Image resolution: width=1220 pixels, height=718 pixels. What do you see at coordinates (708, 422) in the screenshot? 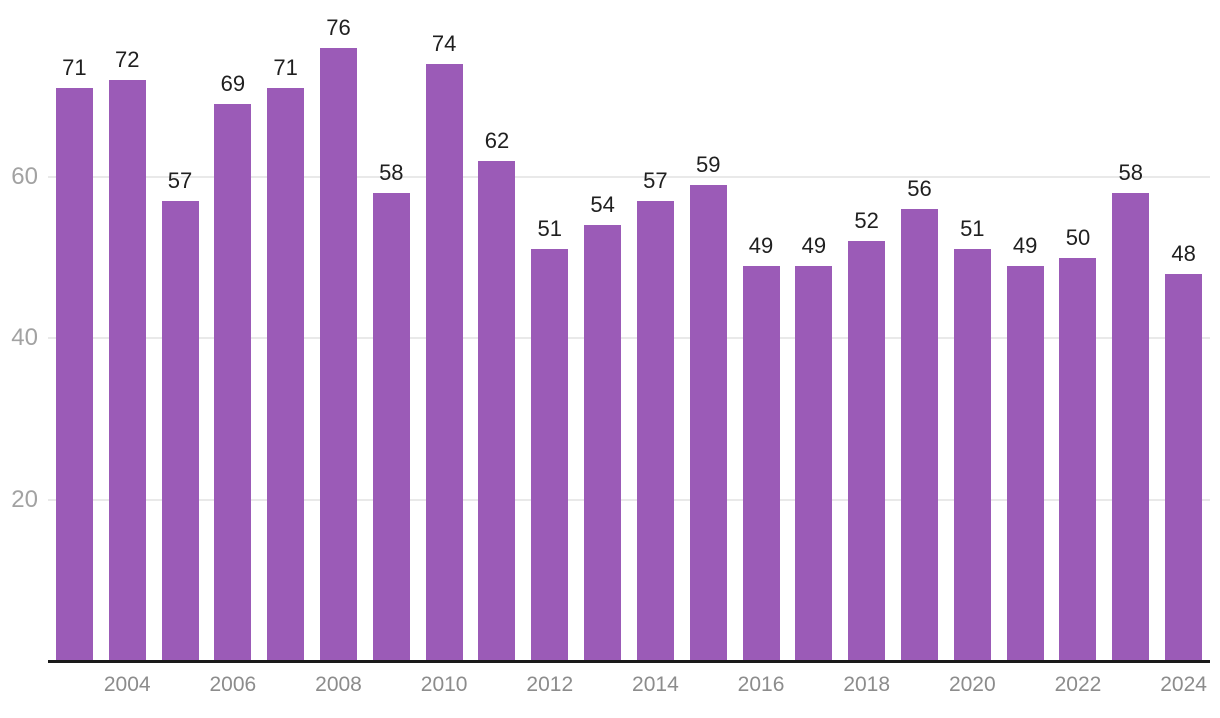
I see `bar-2015` at bounding box center [708, 422].